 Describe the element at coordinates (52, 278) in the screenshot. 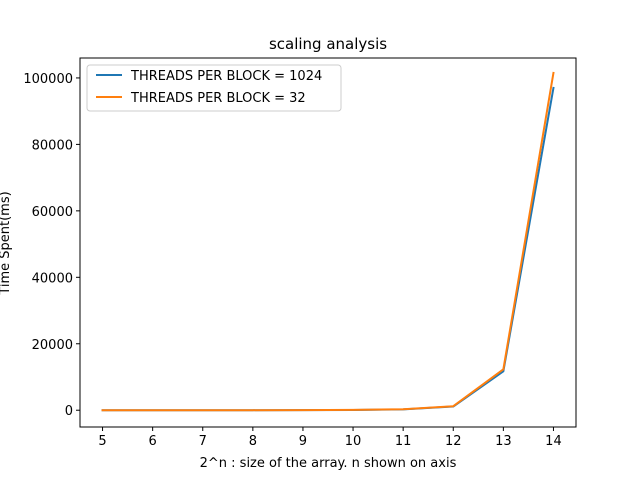

I see `y-tick-label: 40000` at that location.